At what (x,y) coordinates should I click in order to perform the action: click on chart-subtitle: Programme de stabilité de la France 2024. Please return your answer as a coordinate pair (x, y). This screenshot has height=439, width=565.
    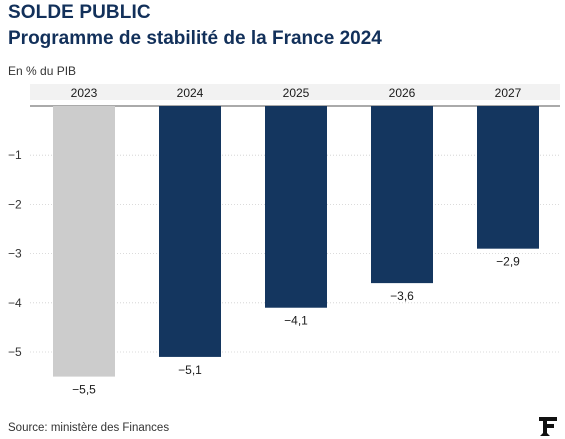
    Looking at the image, I should click on (195, 38).